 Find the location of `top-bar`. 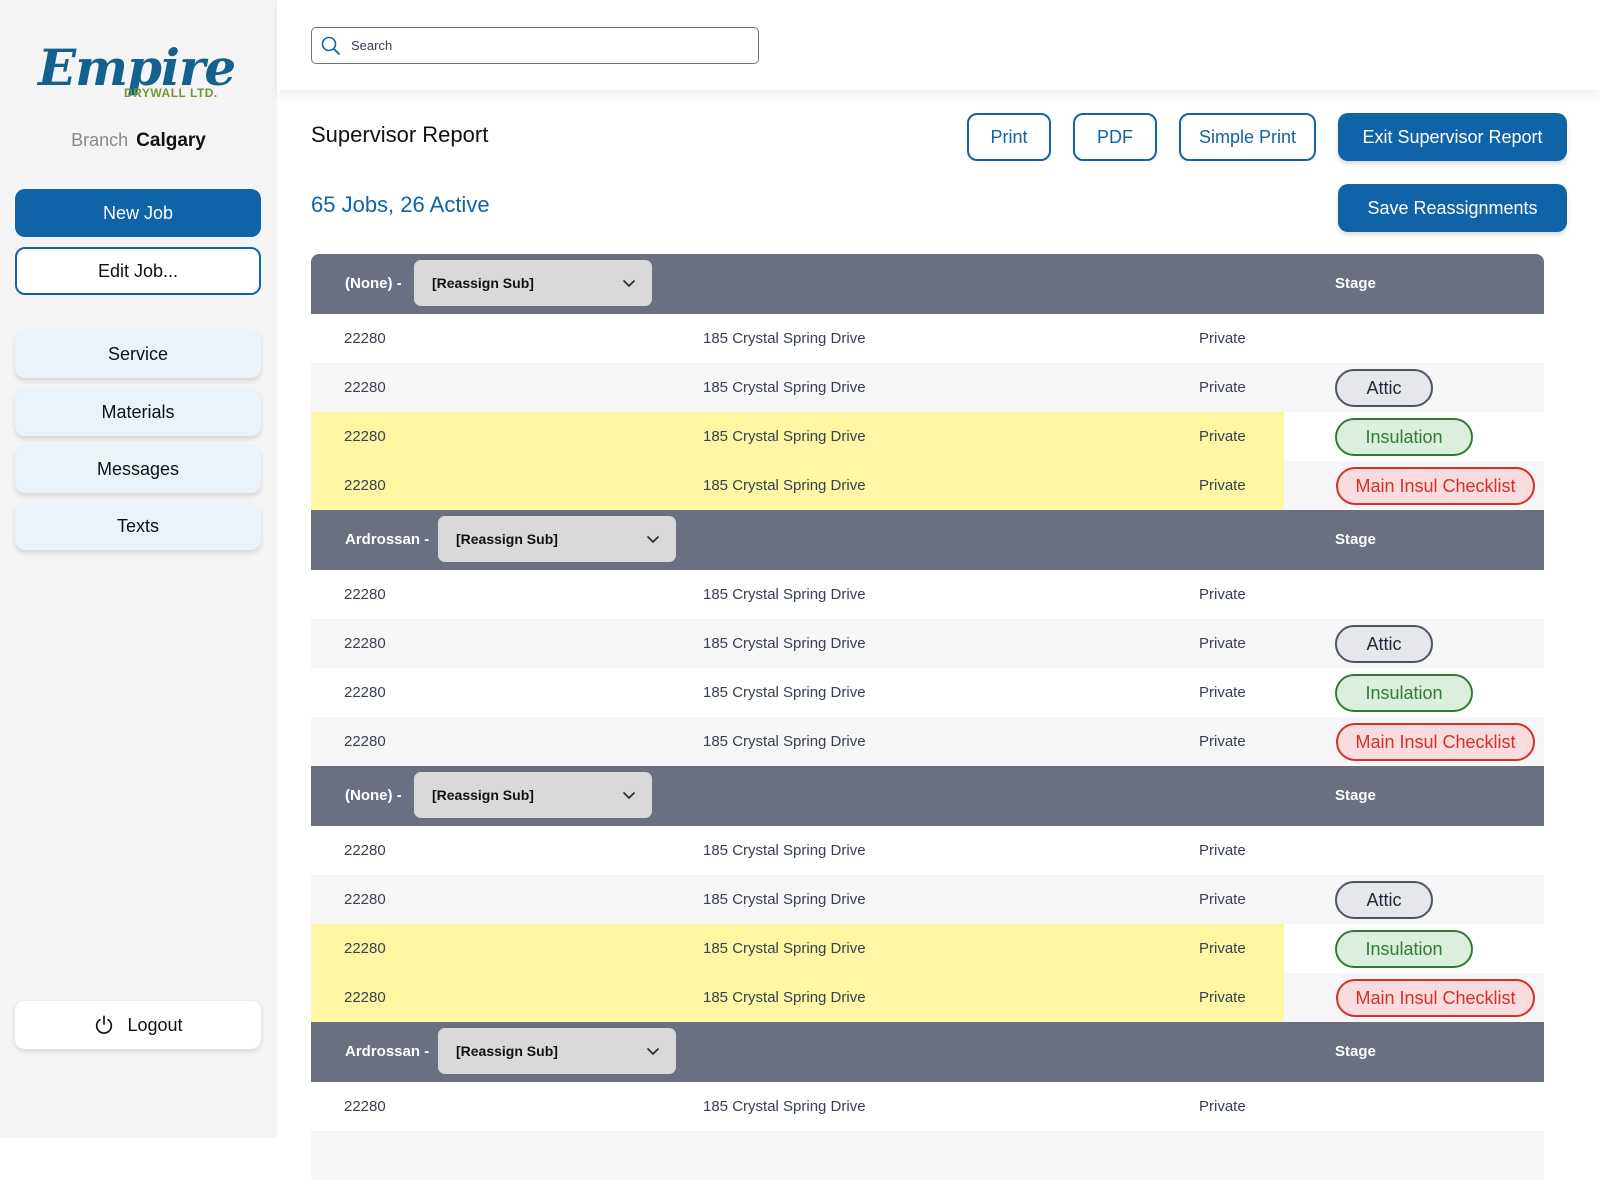

top-bar is located at coordinates (938, 45).